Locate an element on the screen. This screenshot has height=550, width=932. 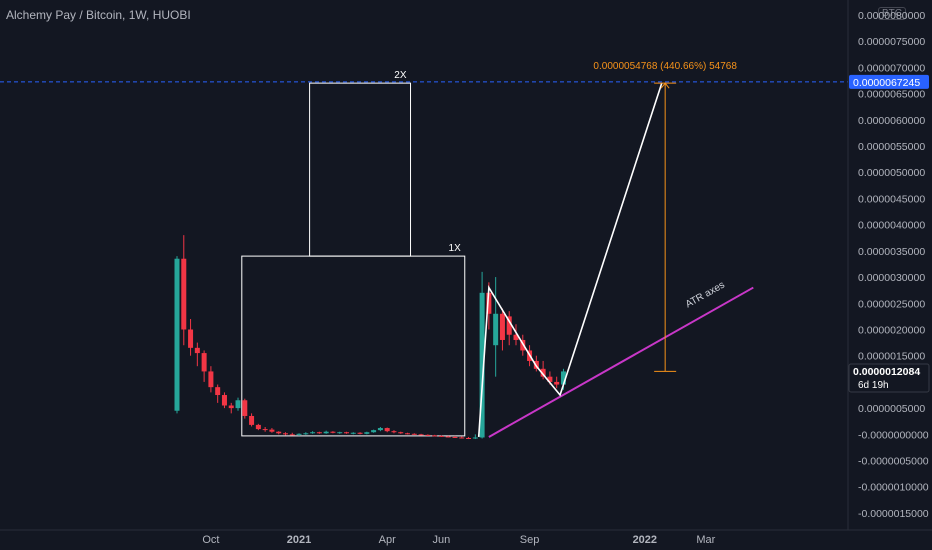
time-tick-label: Jun is located at coordinates (442, 540).